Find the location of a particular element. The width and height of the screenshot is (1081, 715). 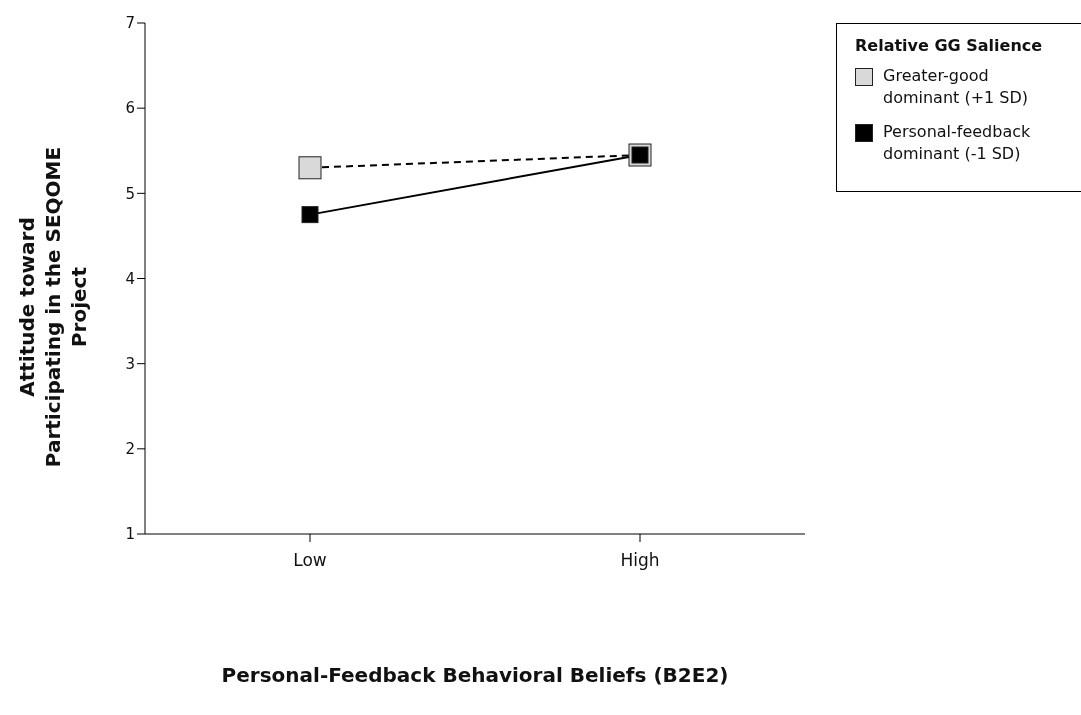

legend-title: Relative GG Salience is located at coordinates (949, 45).